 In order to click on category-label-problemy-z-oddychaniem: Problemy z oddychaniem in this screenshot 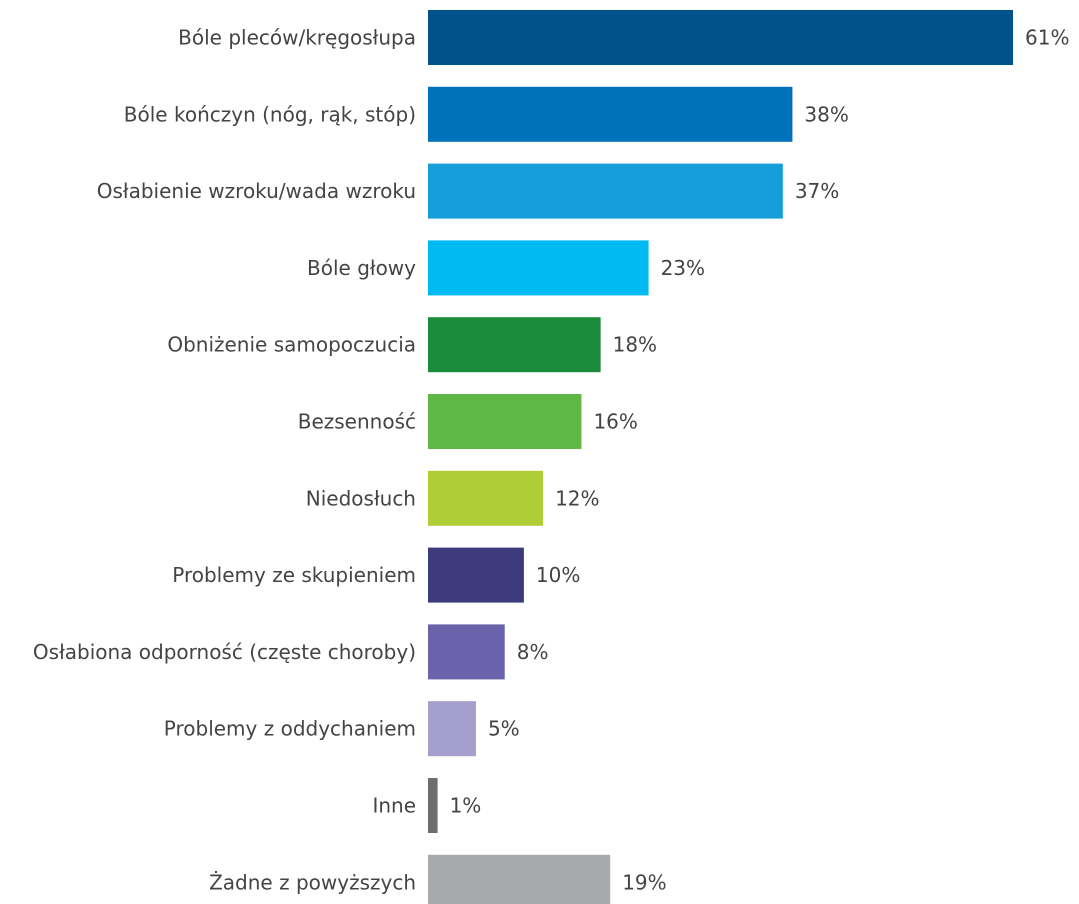, I will do `click(290, 729)`.